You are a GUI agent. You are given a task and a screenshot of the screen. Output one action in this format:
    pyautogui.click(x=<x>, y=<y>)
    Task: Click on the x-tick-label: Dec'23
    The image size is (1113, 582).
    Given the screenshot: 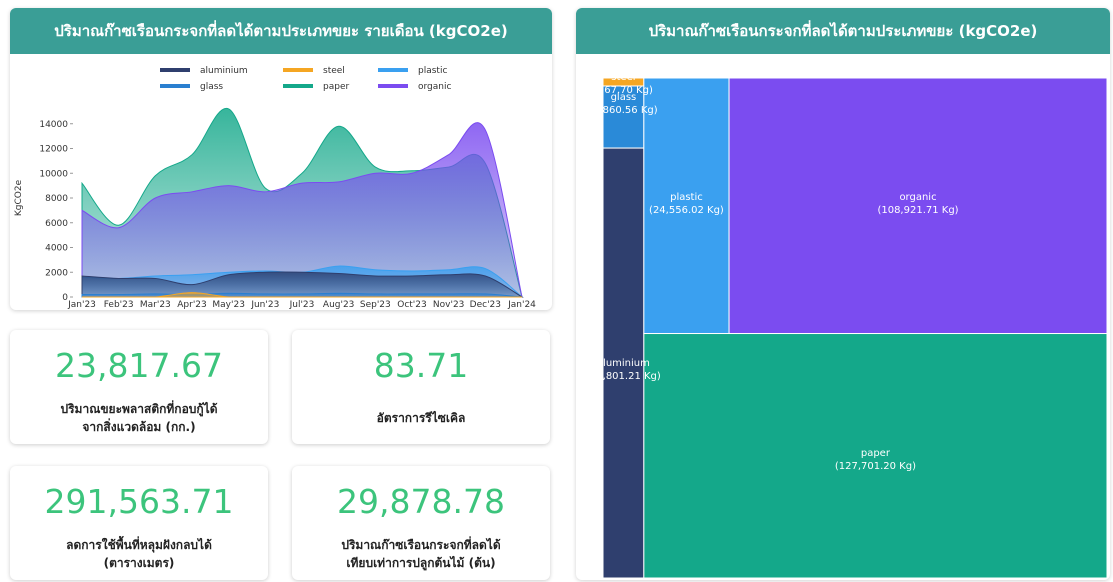 What is the action you would take?
    pyautogui.click(x=485, y=305)
    